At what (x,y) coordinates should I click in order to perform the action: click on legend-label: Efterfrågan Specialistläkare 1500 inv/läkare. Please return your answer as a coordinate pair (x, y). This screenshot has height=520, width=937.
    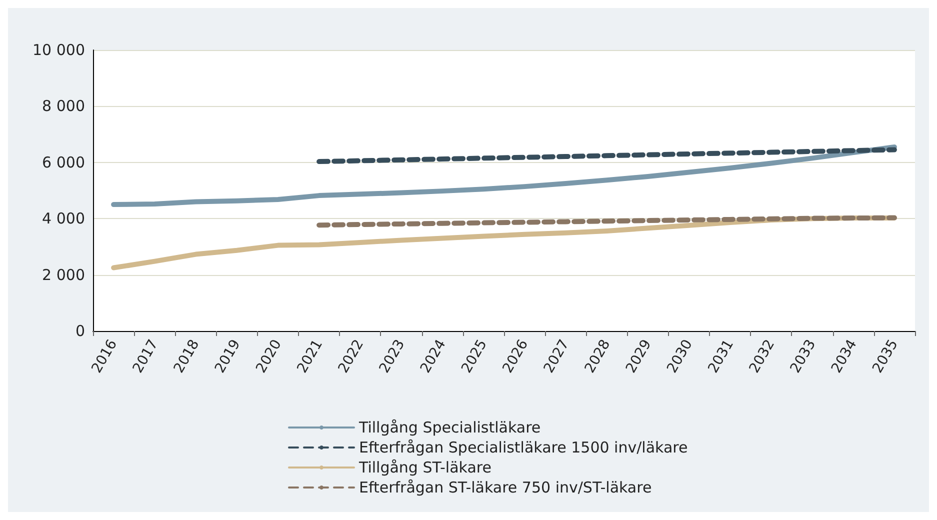
    Looking at the image, I should click on (523, 447).